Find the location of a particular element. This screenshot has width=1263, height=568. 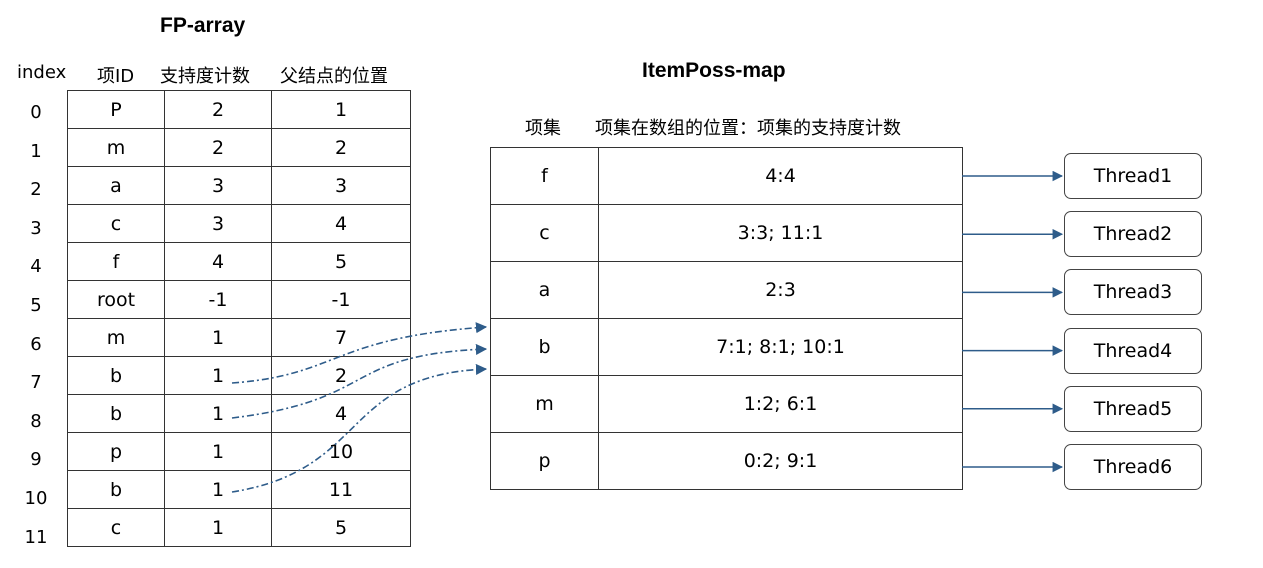

thread-box: Thread2 is located at coordinates (1133, 234).